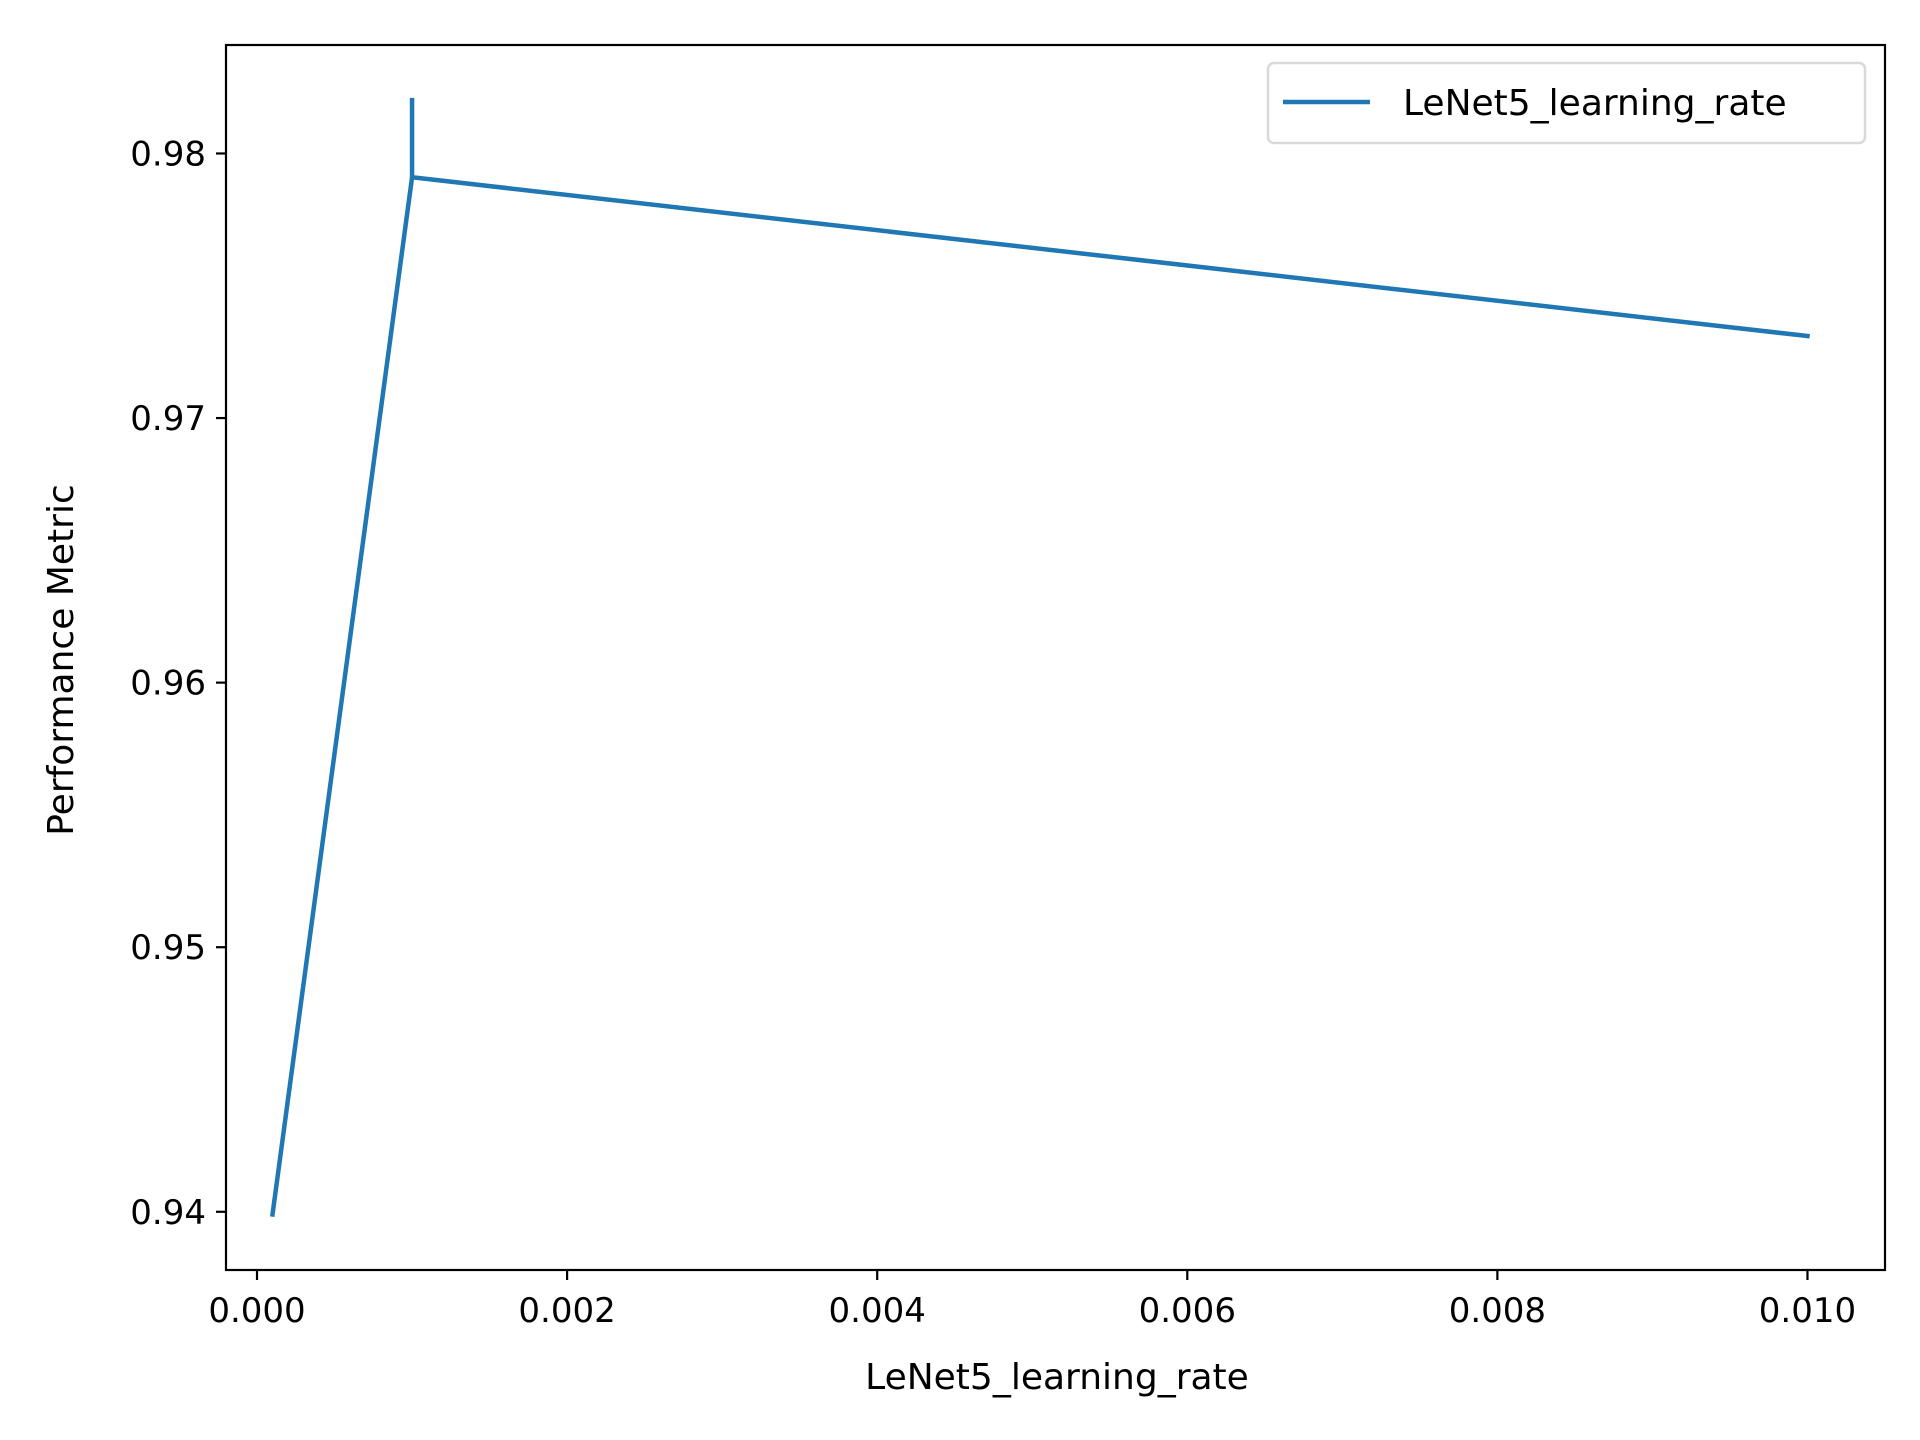 The height and width of the screenshot is (1440, 1920). I want to click on y-tick-label: 0.96, so click(168, 684).